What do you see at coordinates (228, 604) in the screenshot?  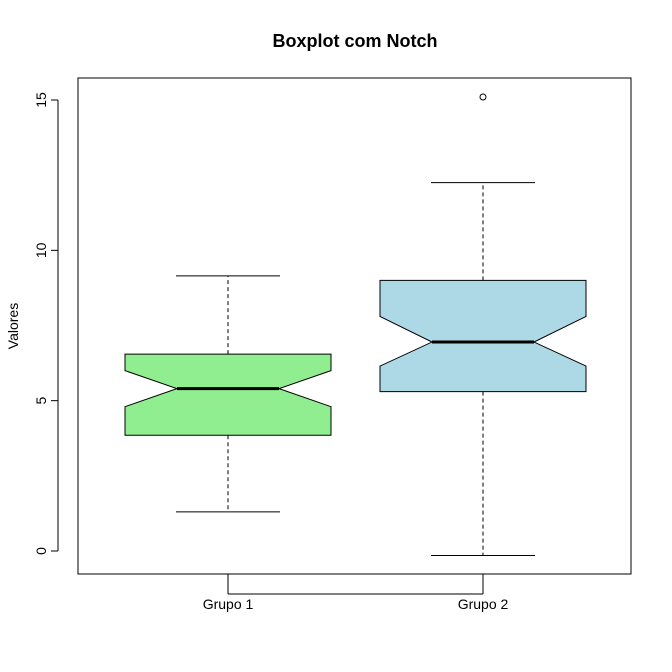 I see `x-tick-label: Grupo 1` at bounding box center [228, 604].